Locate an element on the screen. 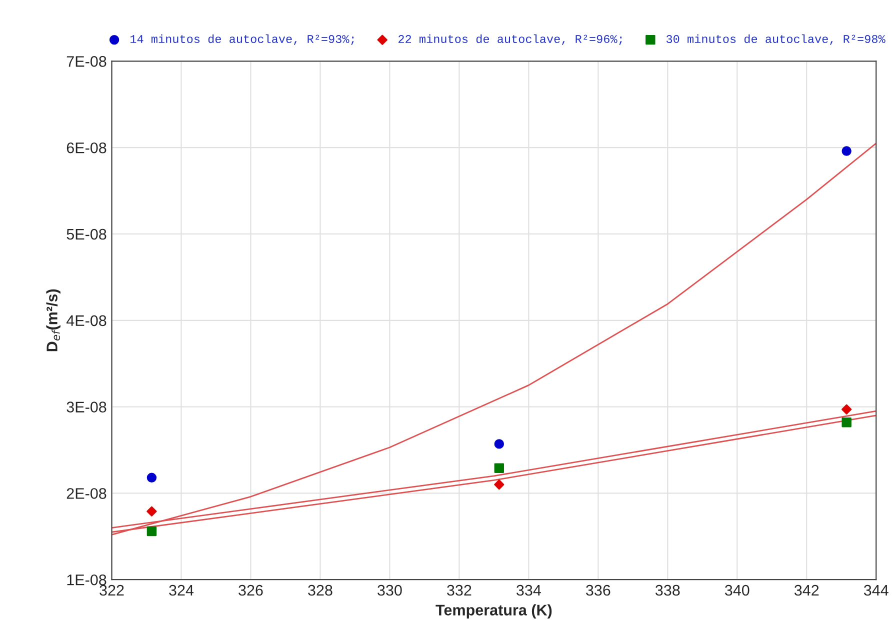  x-tick-label: 328 is located at coordinates (320, 590).